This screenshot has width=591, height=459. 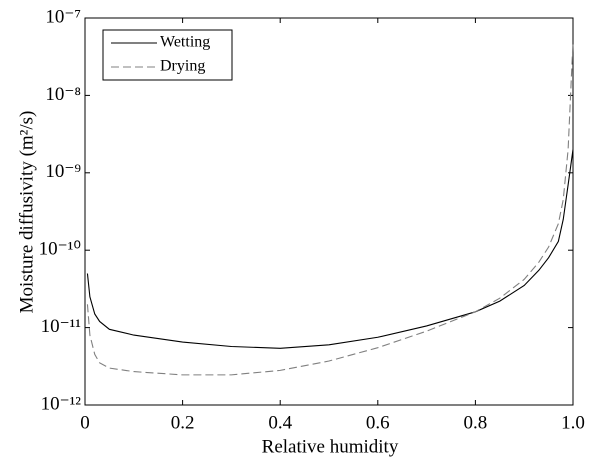 What do you see at coordinates (330, 446) in the screenshot?
I see `x-axis-label: Relative humidity` at bounding box center [330, 446].